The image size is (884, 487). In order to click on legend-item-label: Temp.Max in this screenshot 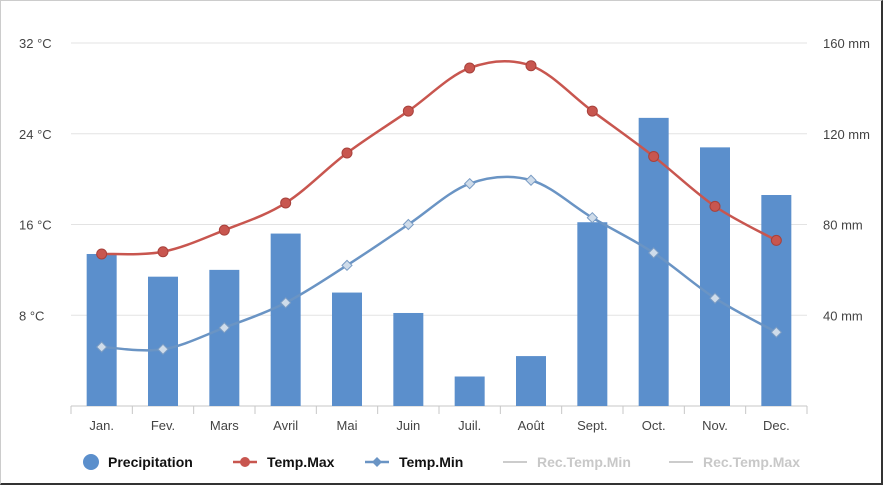, I will do `click(301, 462)`.